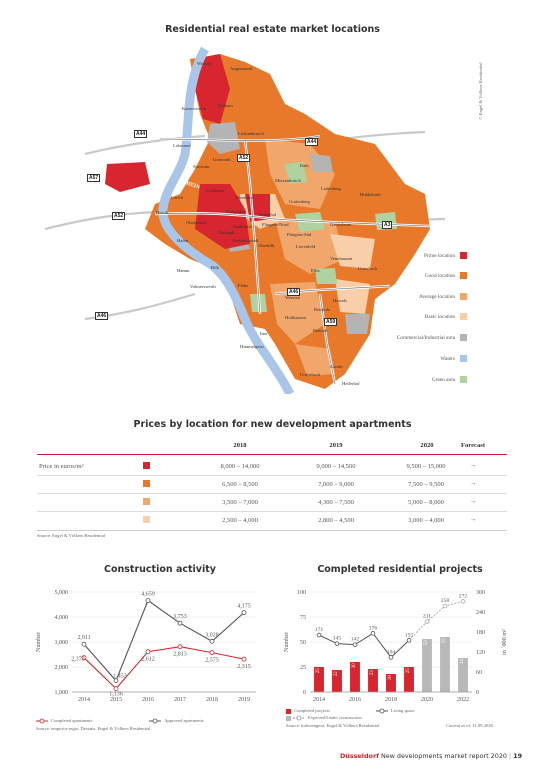 The width and height of the screenshot is (545, 771). Describe the element at coordinates (182, 145) in the screenshot. I see `district-label: Lohausen` at that location.